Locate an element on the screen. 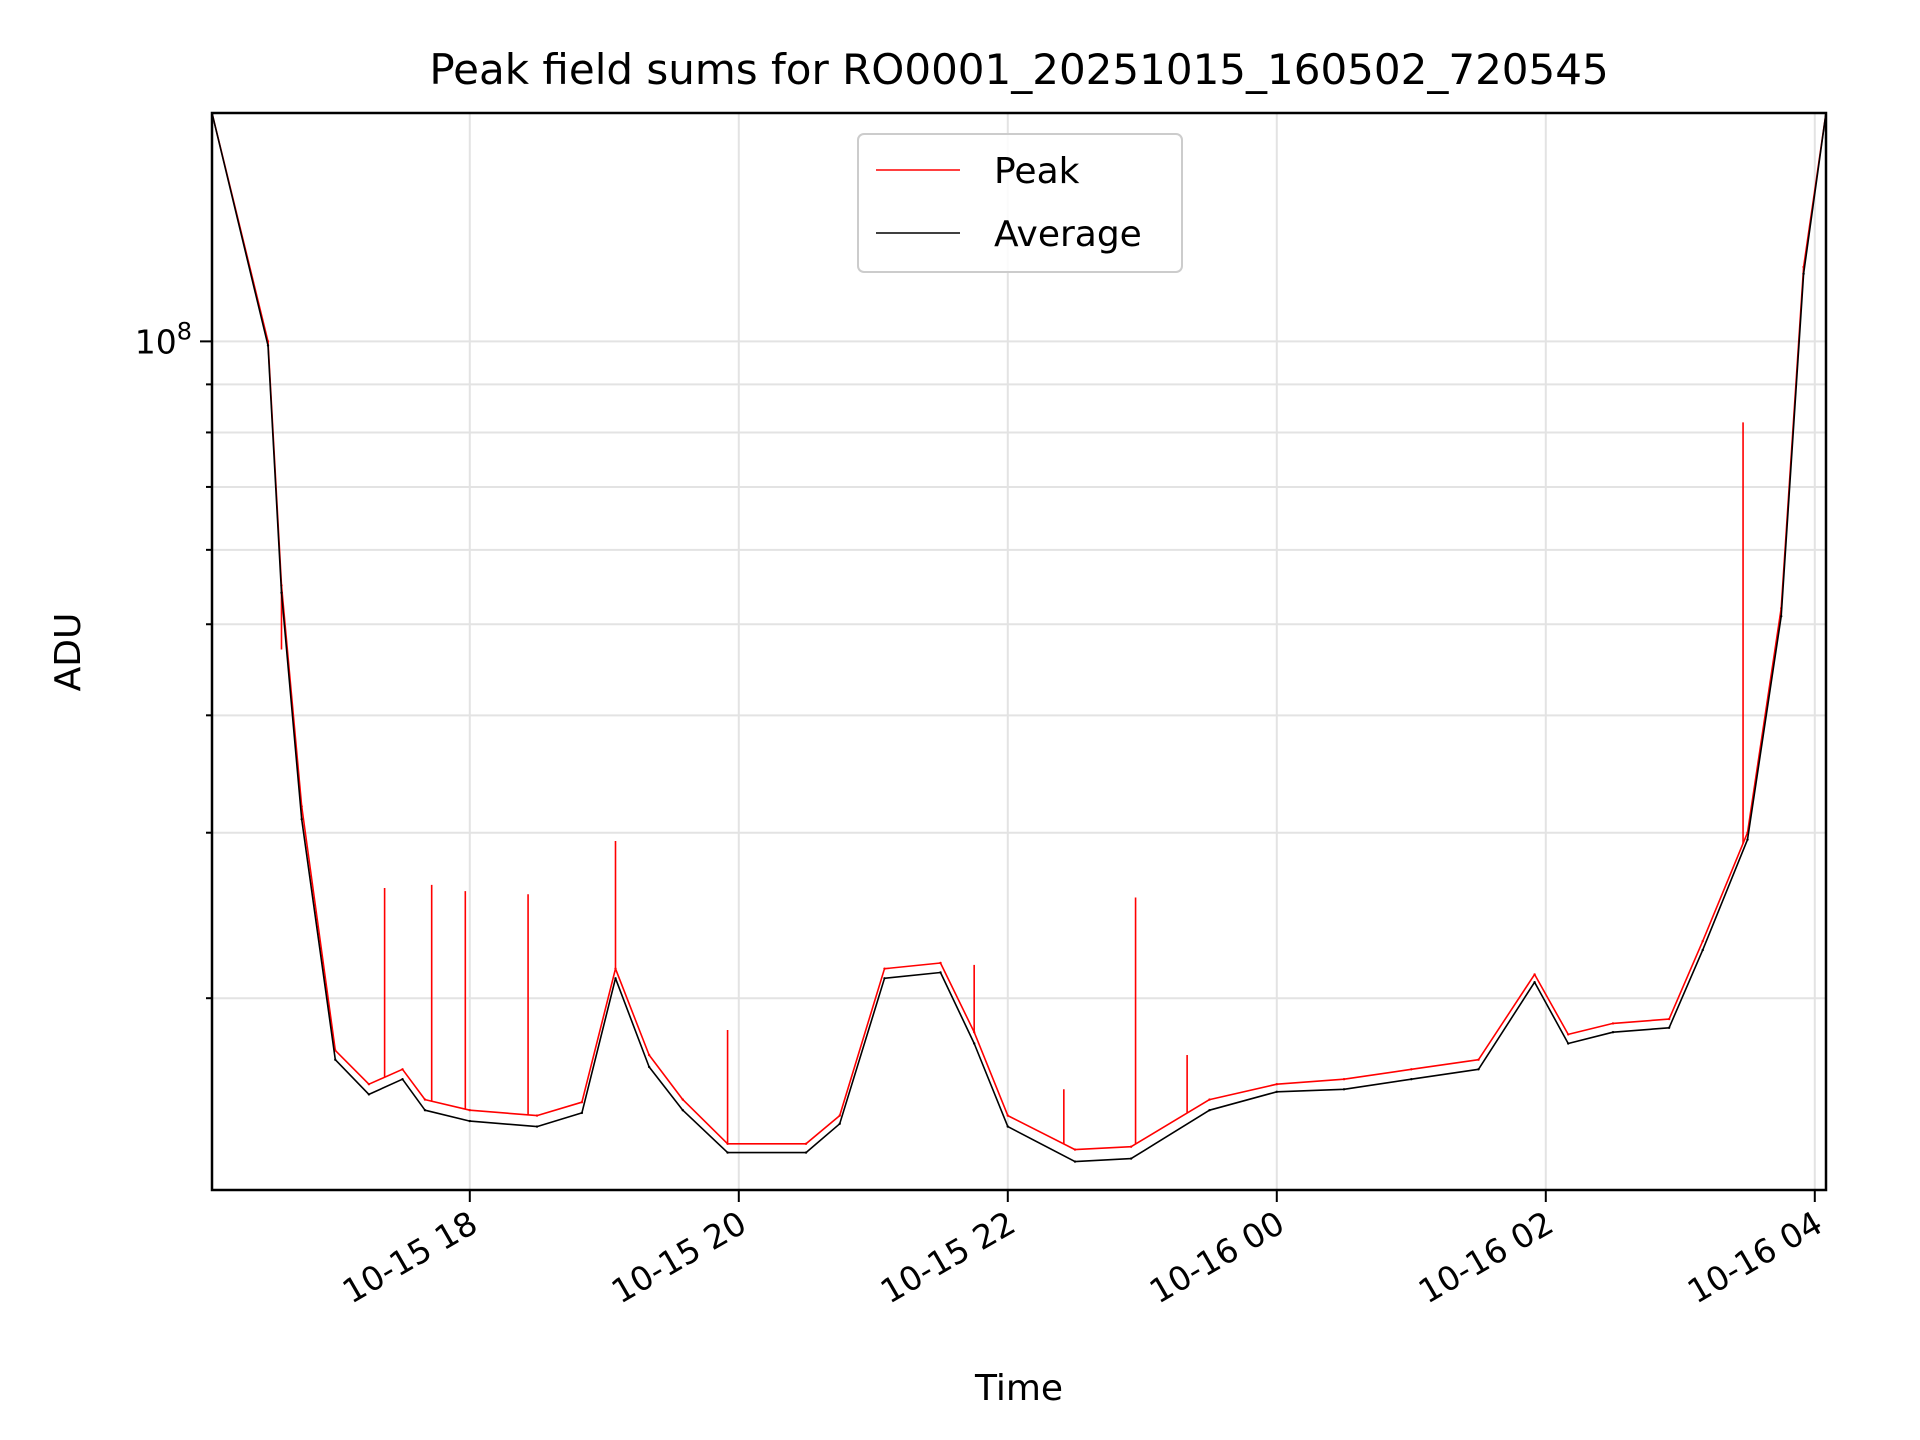 The width and height of the screenshot is (1920, 1440). legend-box is located at coordinates (1020, 203).